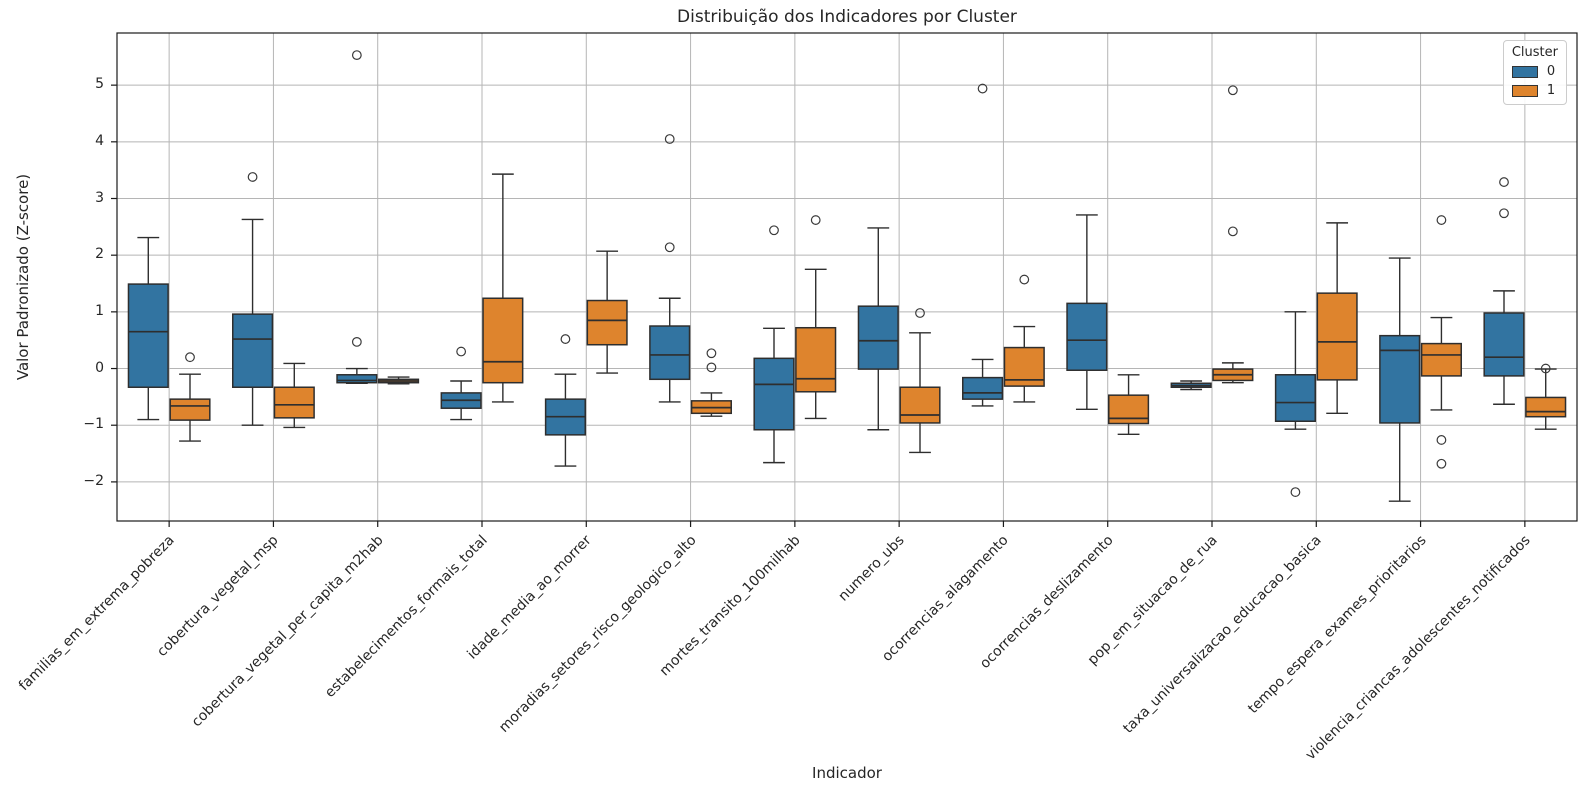 The height and width of the screenshot is (790, 1582). I want to click on legend-entry-cluster-0: 0, so click(1534, 71).